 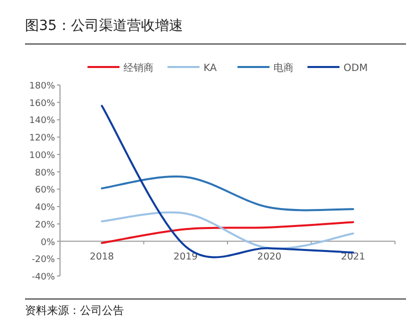 What do you see at coordinates (42, 87) in the screenshot?
I see `y-tick-label: 180%` at bounding box center [42, 87].